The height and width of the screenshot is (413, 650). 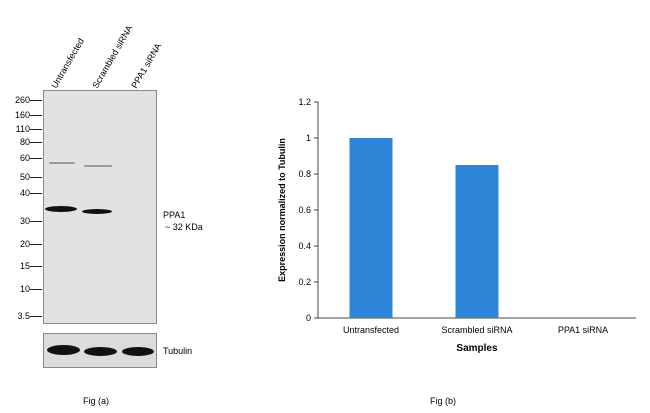 I want to click on blot-membrane-tubulin, so click(x=100, y=350).